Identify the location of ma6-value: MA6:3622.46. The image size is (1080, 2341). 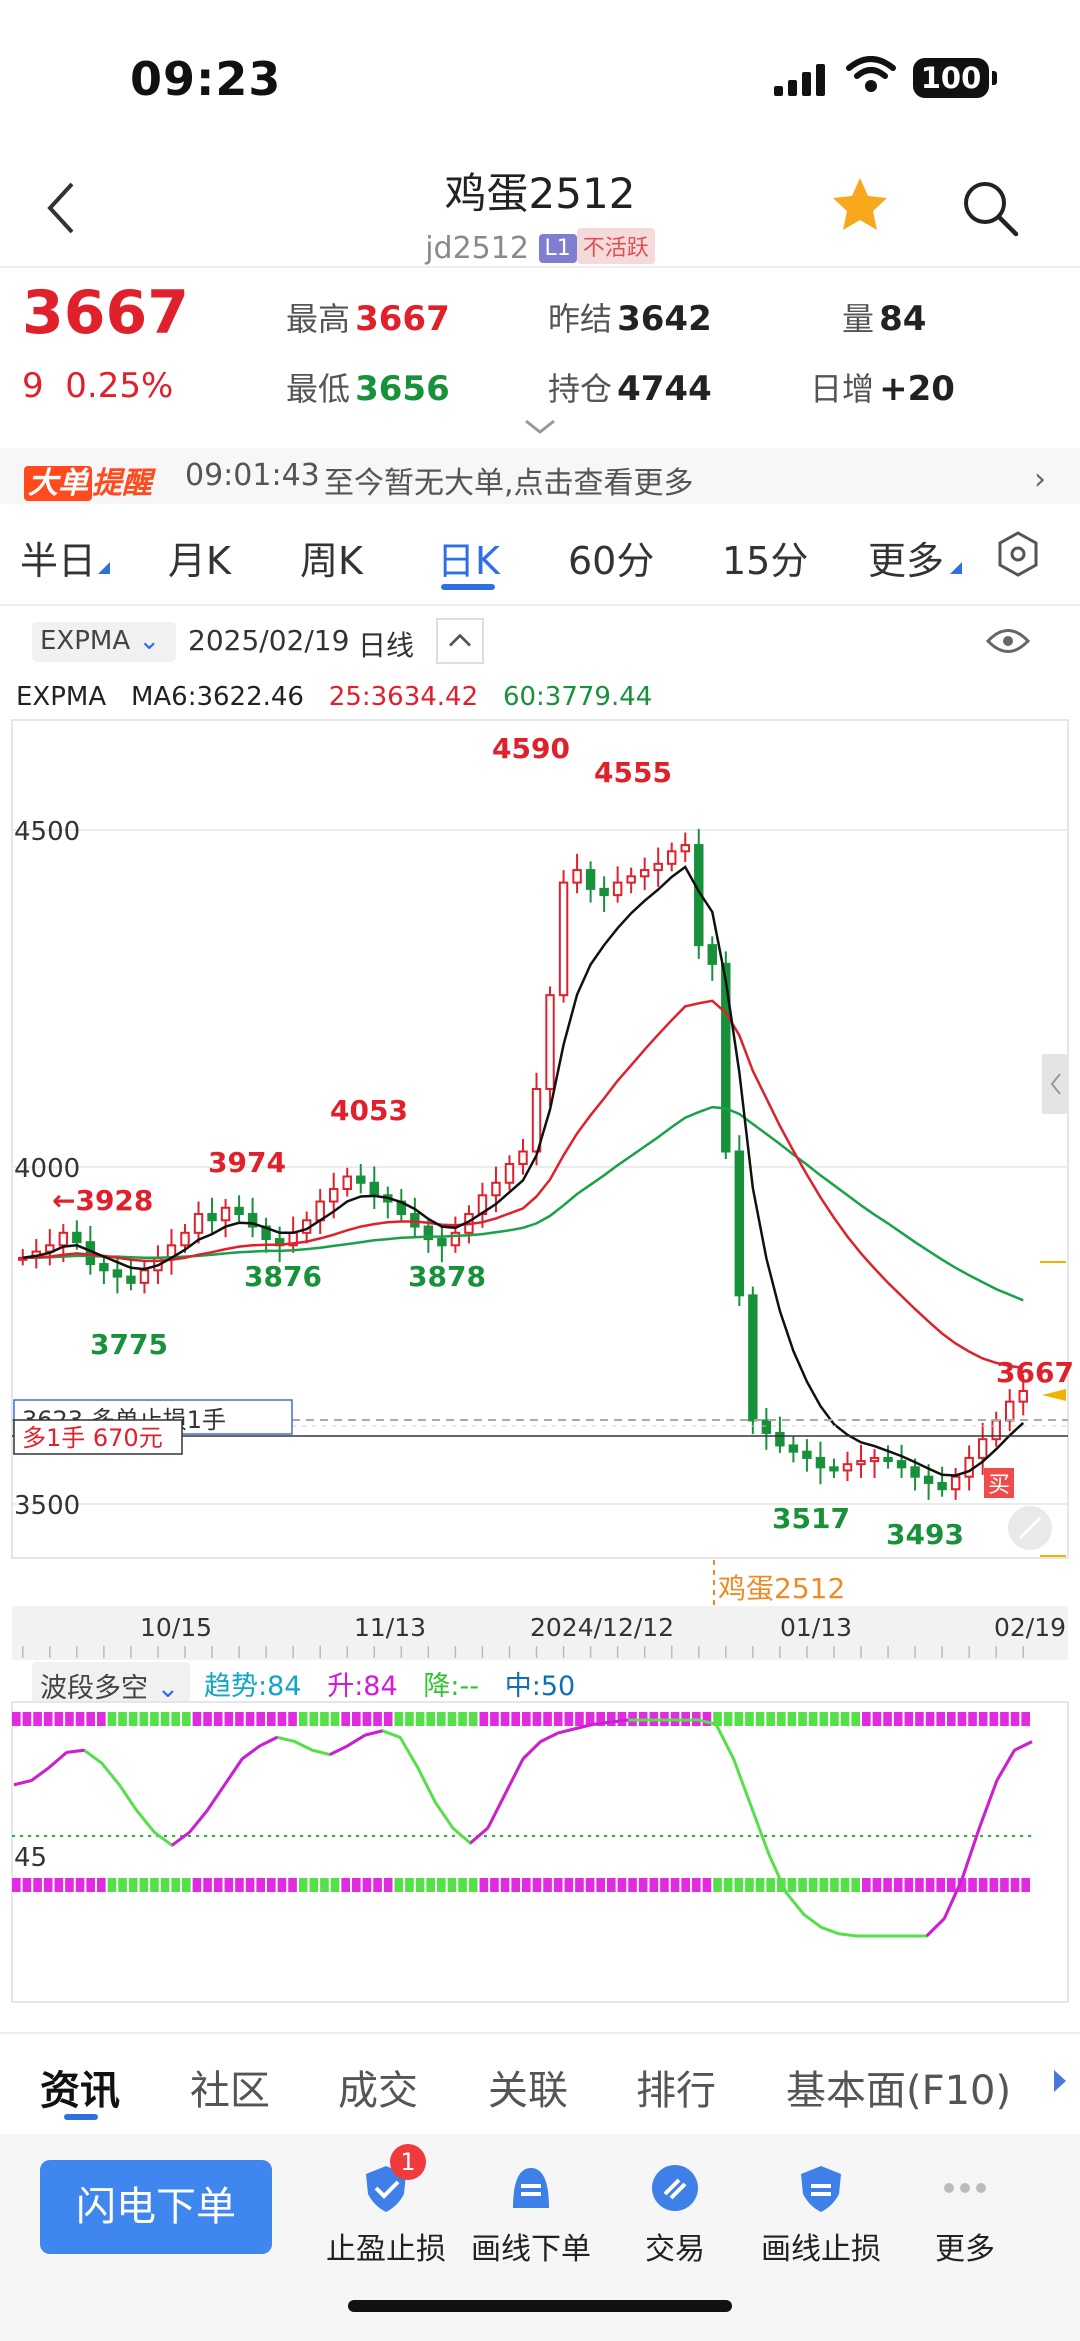
(217, 697).